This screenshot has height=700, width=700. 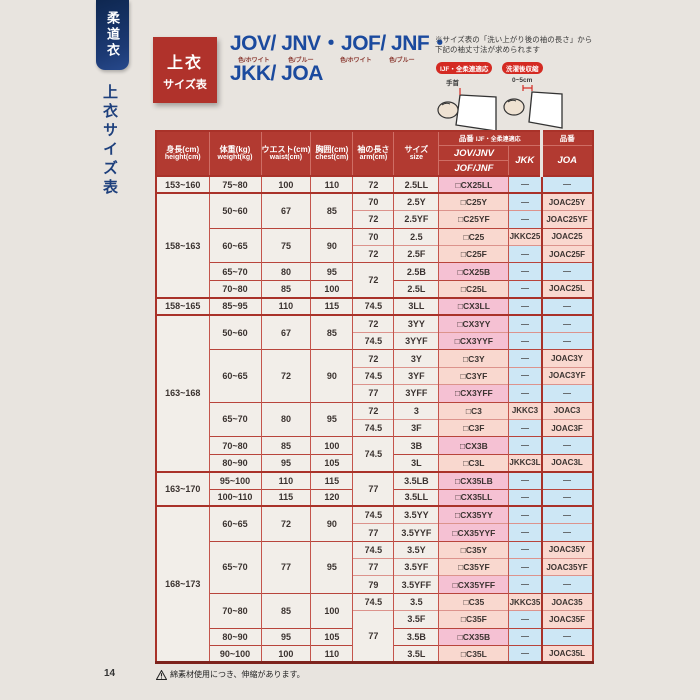 I want to click on color-label-jov: 色/ホワイト, so click(x=254, y=61).